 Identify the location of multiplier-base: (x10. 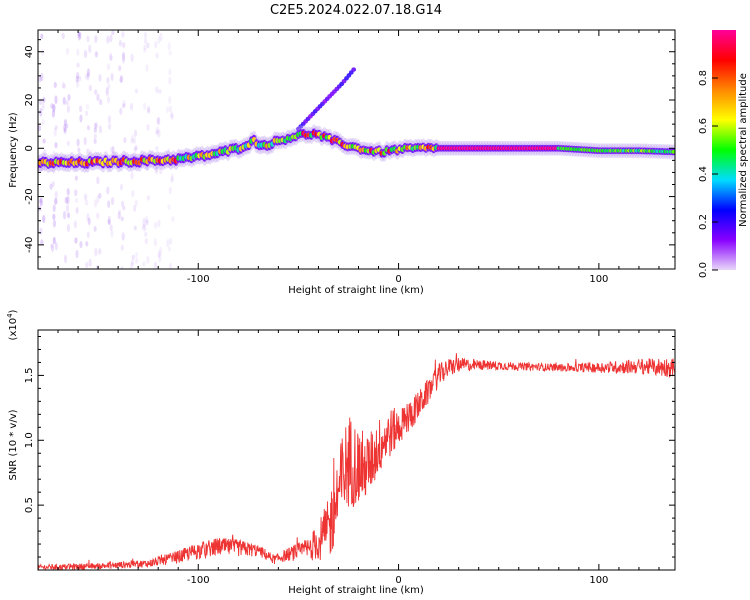
(13, 329).